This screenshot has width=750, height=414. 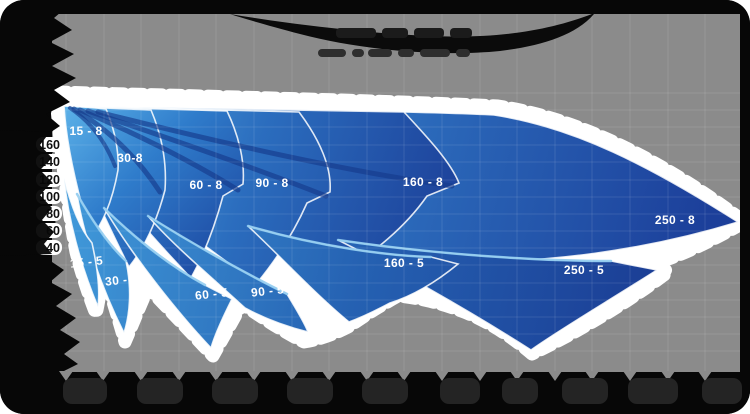 I want to click on x-axis-label-blobs, so click(x=402, y=391).